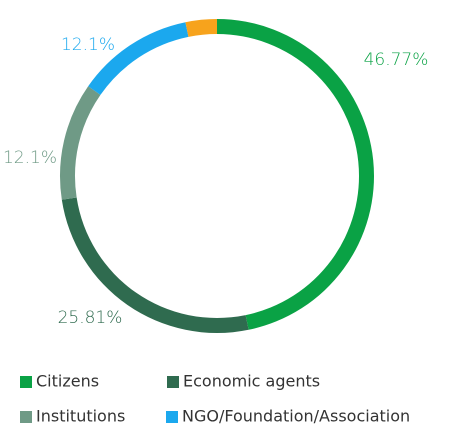 The width and height of the screenshot is (476, 440). I want to click on legend-label: Economic agents, so click(251, 381).